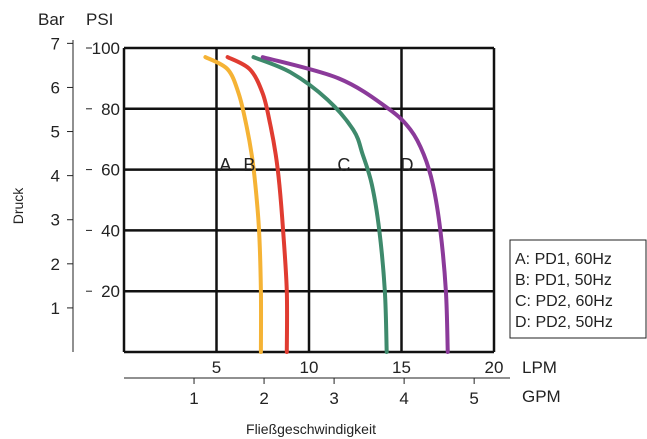 Image resolution: width=647 pixels, height=439 pixels. I want to click on lpm-tick-label: 20, so click(494, 367).